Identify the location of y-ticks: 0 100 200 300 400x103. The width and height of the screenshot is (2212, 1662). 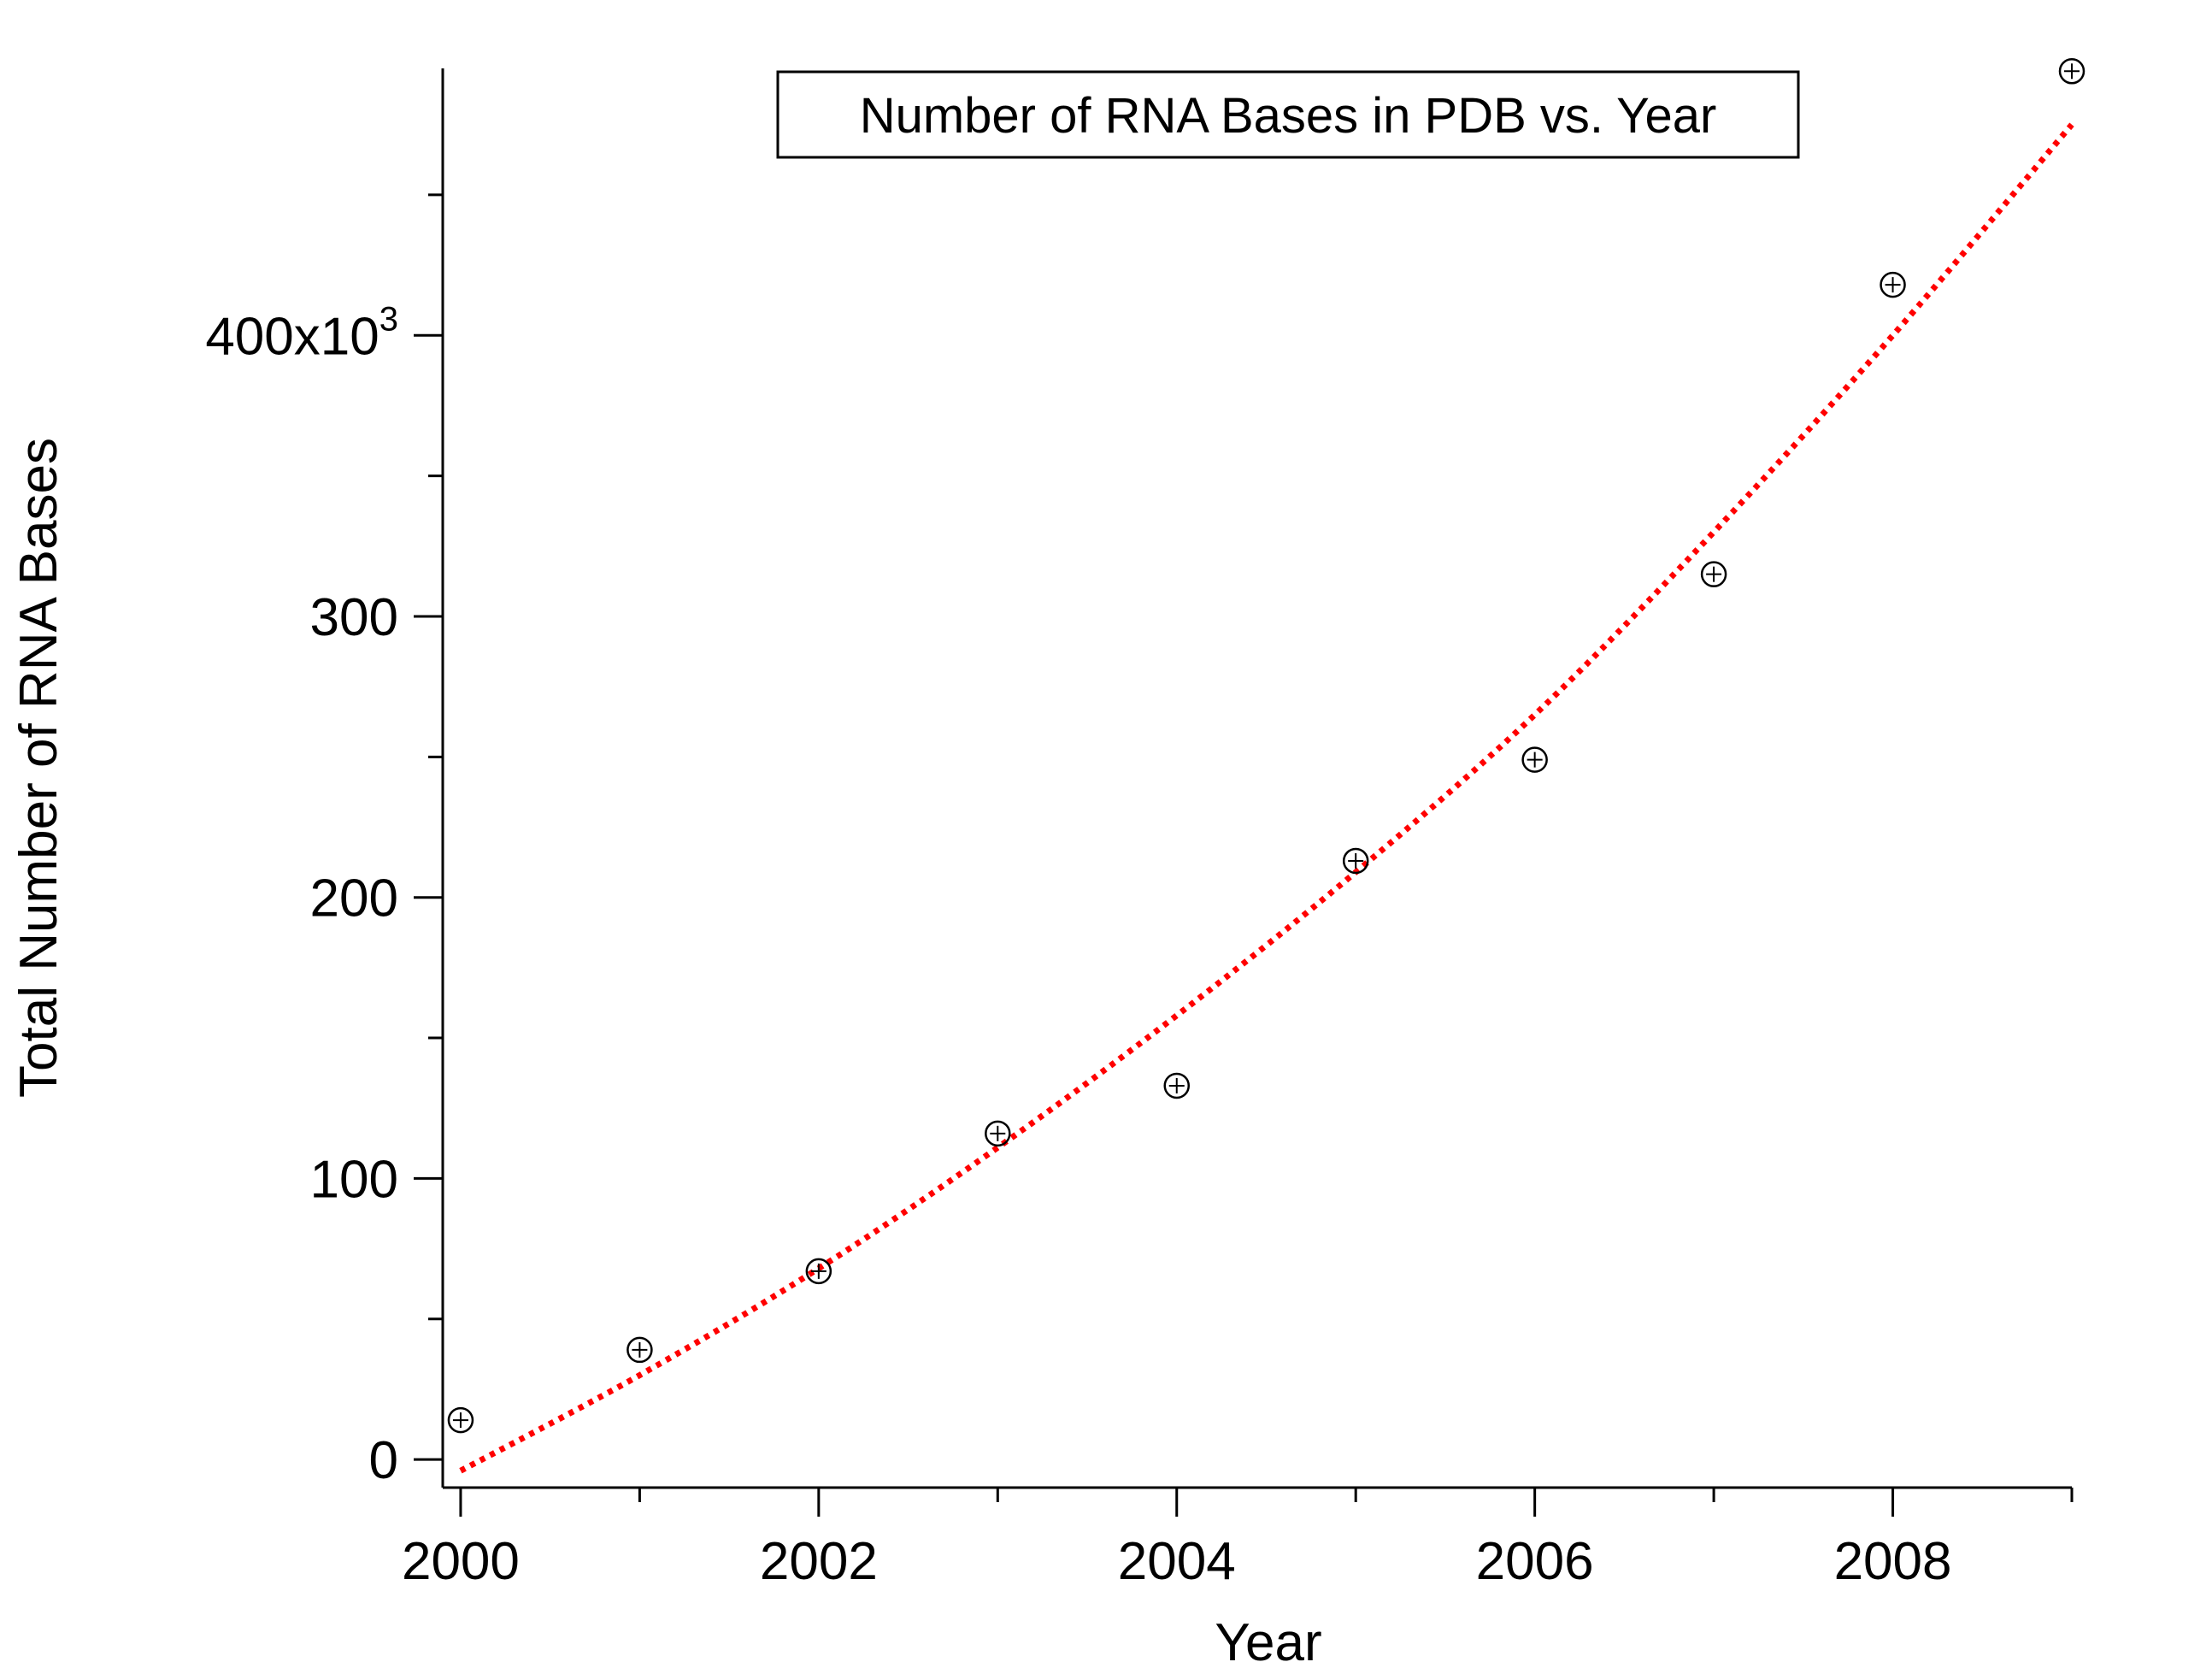
(324, 841).